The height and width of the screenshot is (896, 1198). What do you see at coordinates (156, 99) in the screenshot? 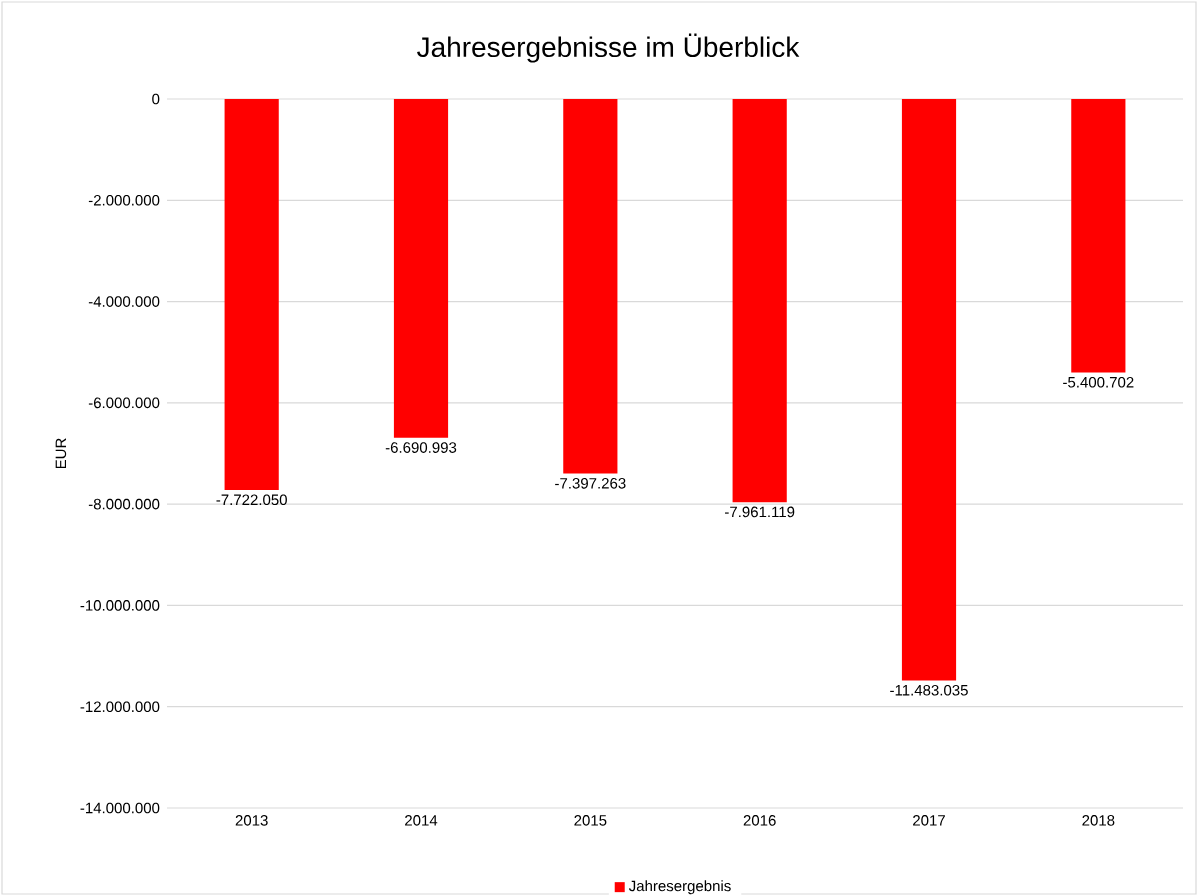
I see `y-tick-label: 0` at bounding box center [156, 99].